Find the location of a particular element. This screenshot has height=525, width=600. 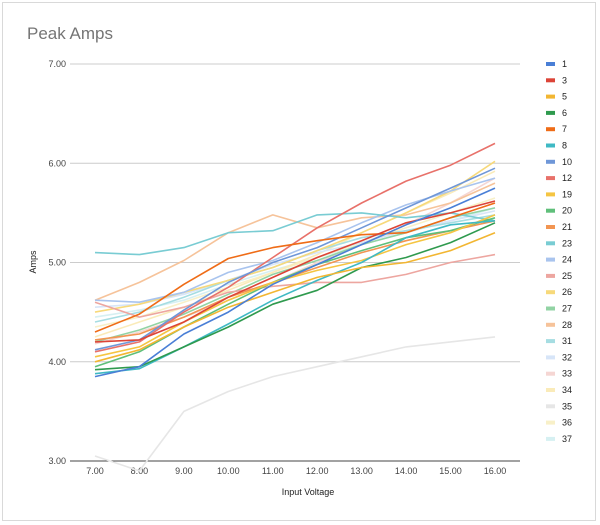

y-tick-label: 5.00 is located at coordinates (57, 263).